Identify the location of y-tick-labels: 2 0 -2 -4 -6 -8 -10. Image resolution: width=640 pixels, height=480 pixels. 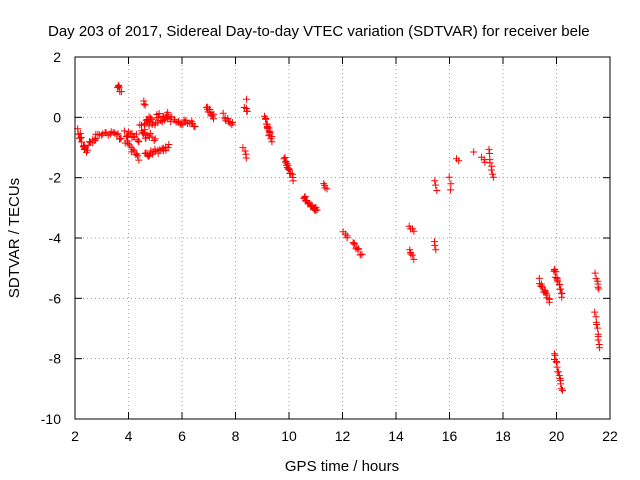
(51, 238).